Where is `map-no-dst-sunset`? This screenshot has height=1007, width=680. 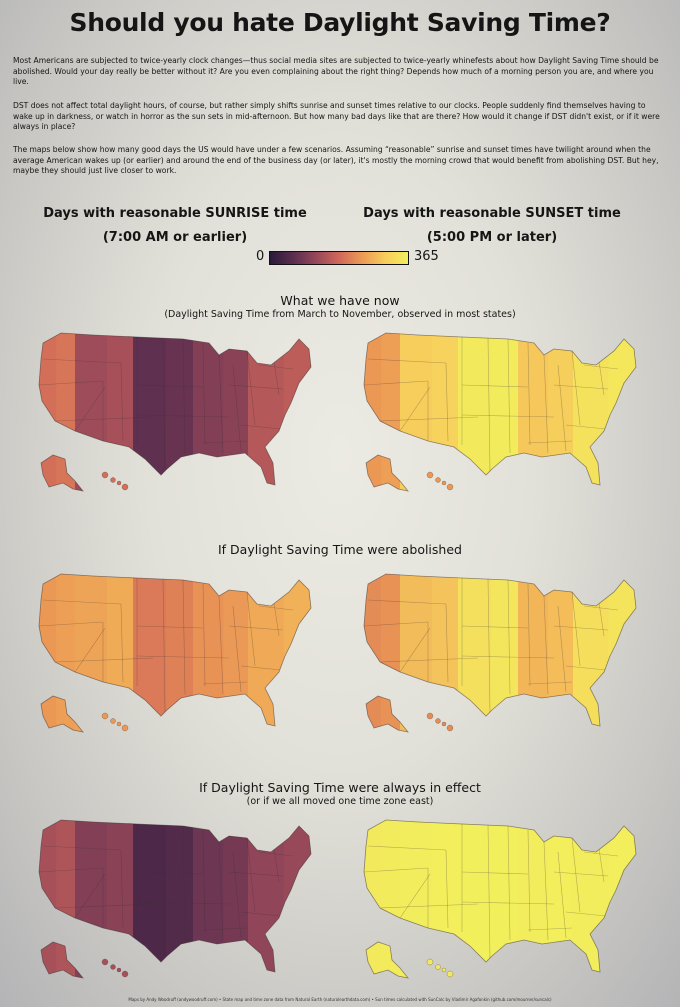 map-no-dst-sunset is located at coordinates (500, 653).